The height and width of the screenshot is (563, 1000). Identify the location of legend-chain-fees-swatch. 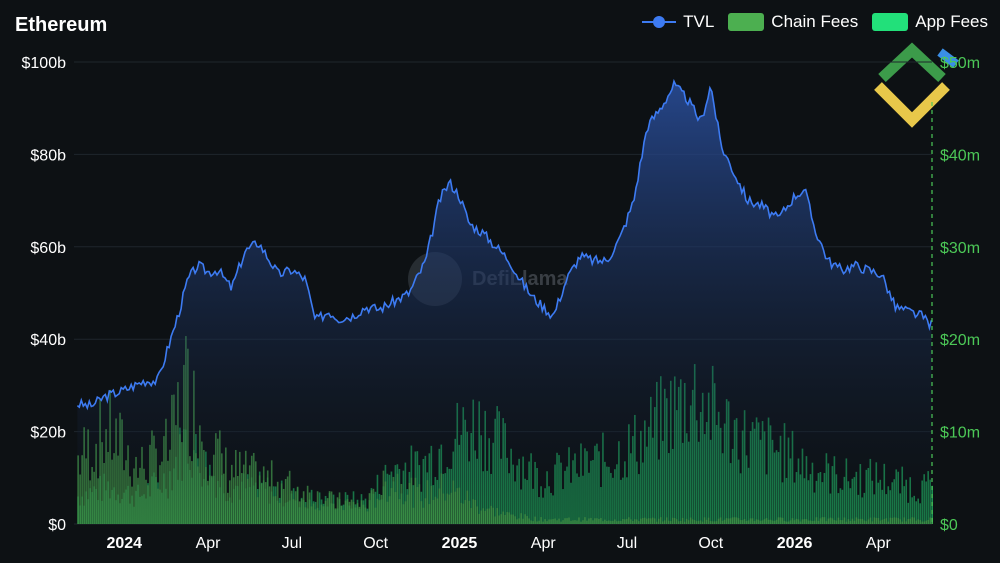
(746, 22).